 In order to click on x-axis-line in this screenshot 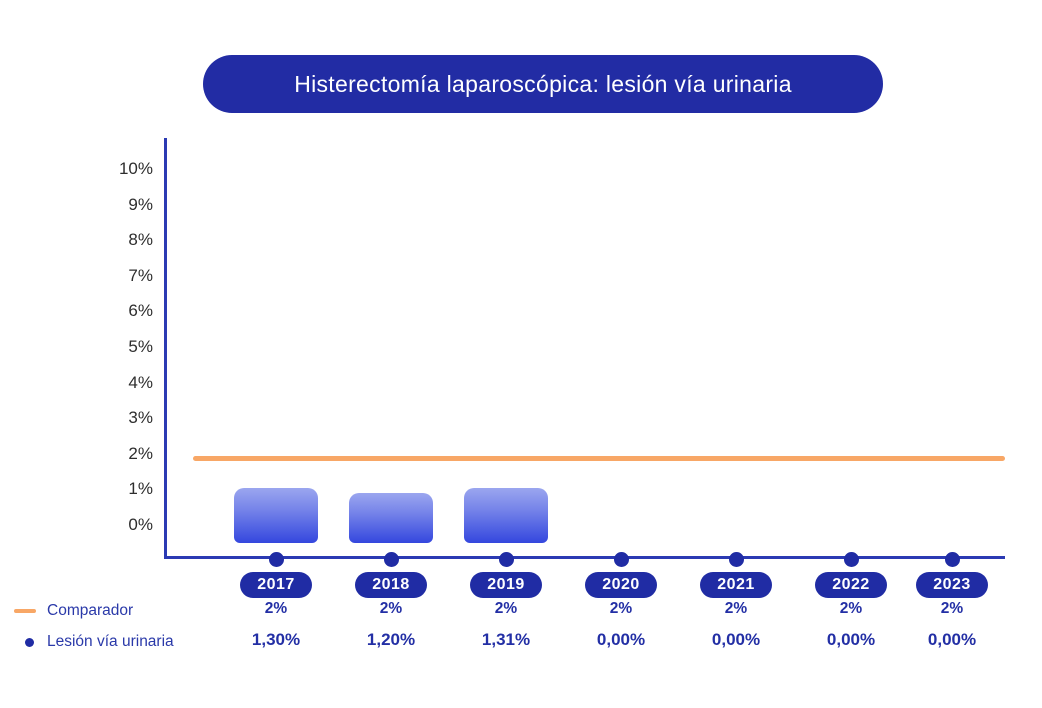, I will do `click(584, 557)`.